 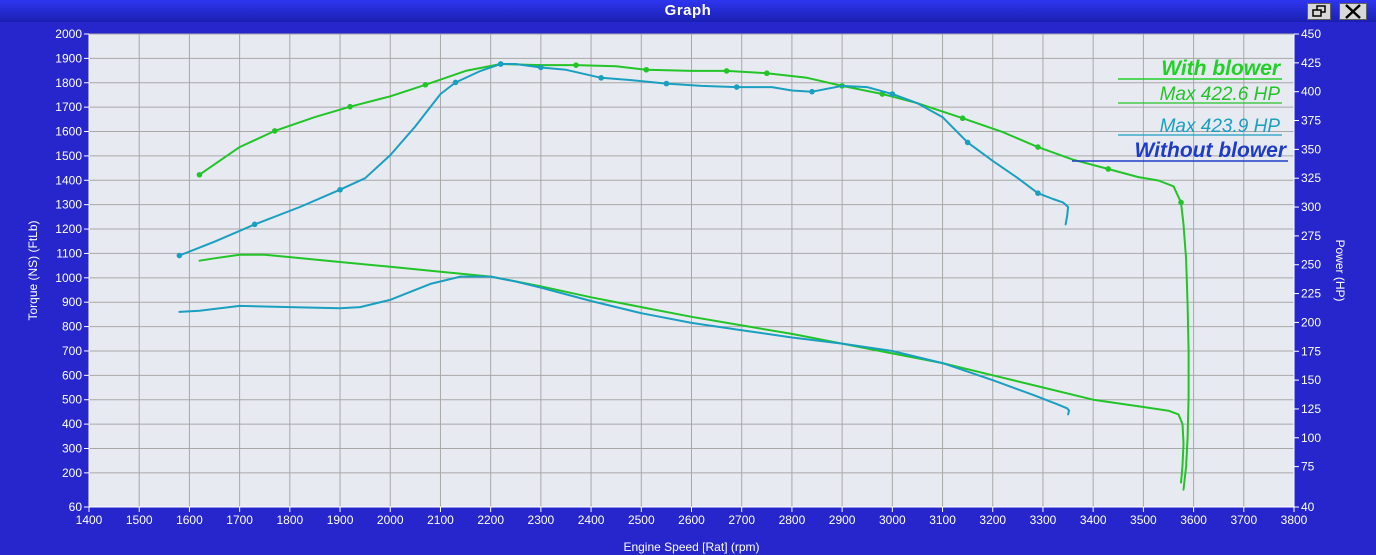 I want to click on y-right-tick-label: 40, so click(x=1308, y=507).